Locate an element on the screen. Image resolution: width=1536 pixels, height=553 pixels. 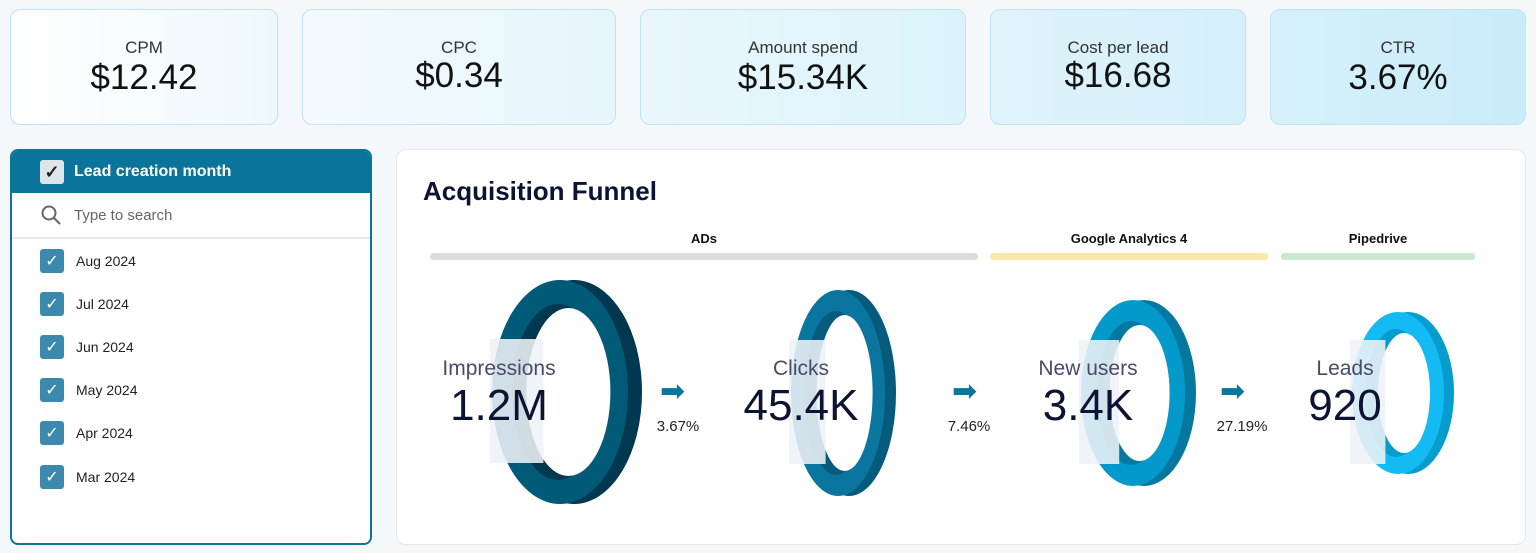
kpi-value: 3.67% is located at coordinates (1398, 77).